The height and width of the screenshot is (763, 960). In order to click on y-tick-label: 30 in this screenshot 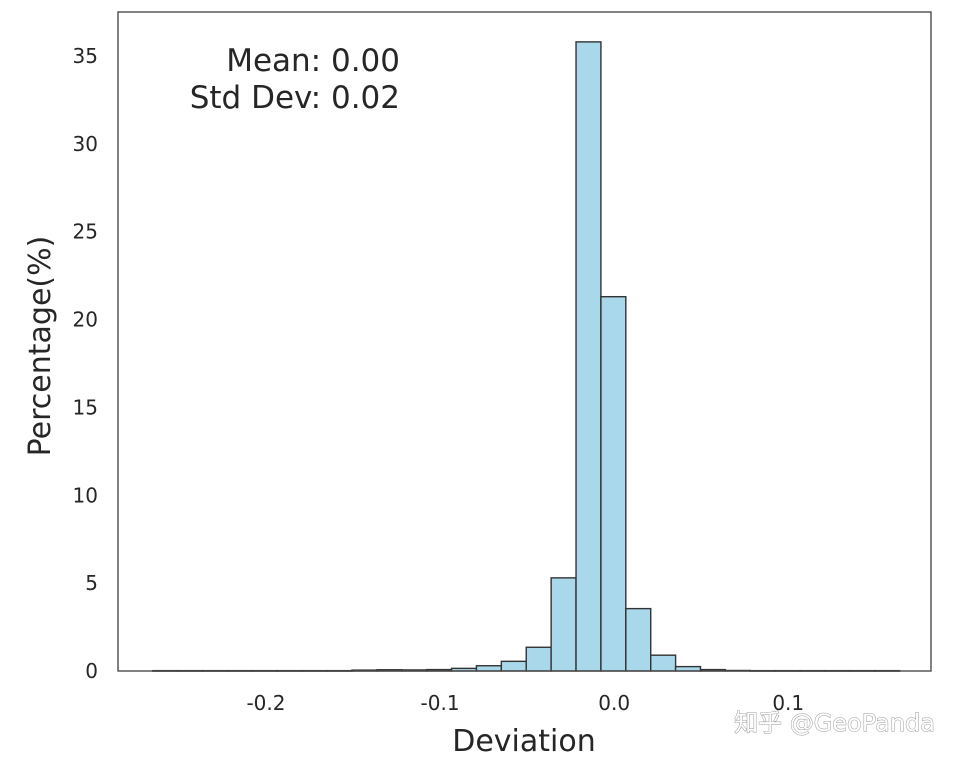, I will do `click(85, 144)`.